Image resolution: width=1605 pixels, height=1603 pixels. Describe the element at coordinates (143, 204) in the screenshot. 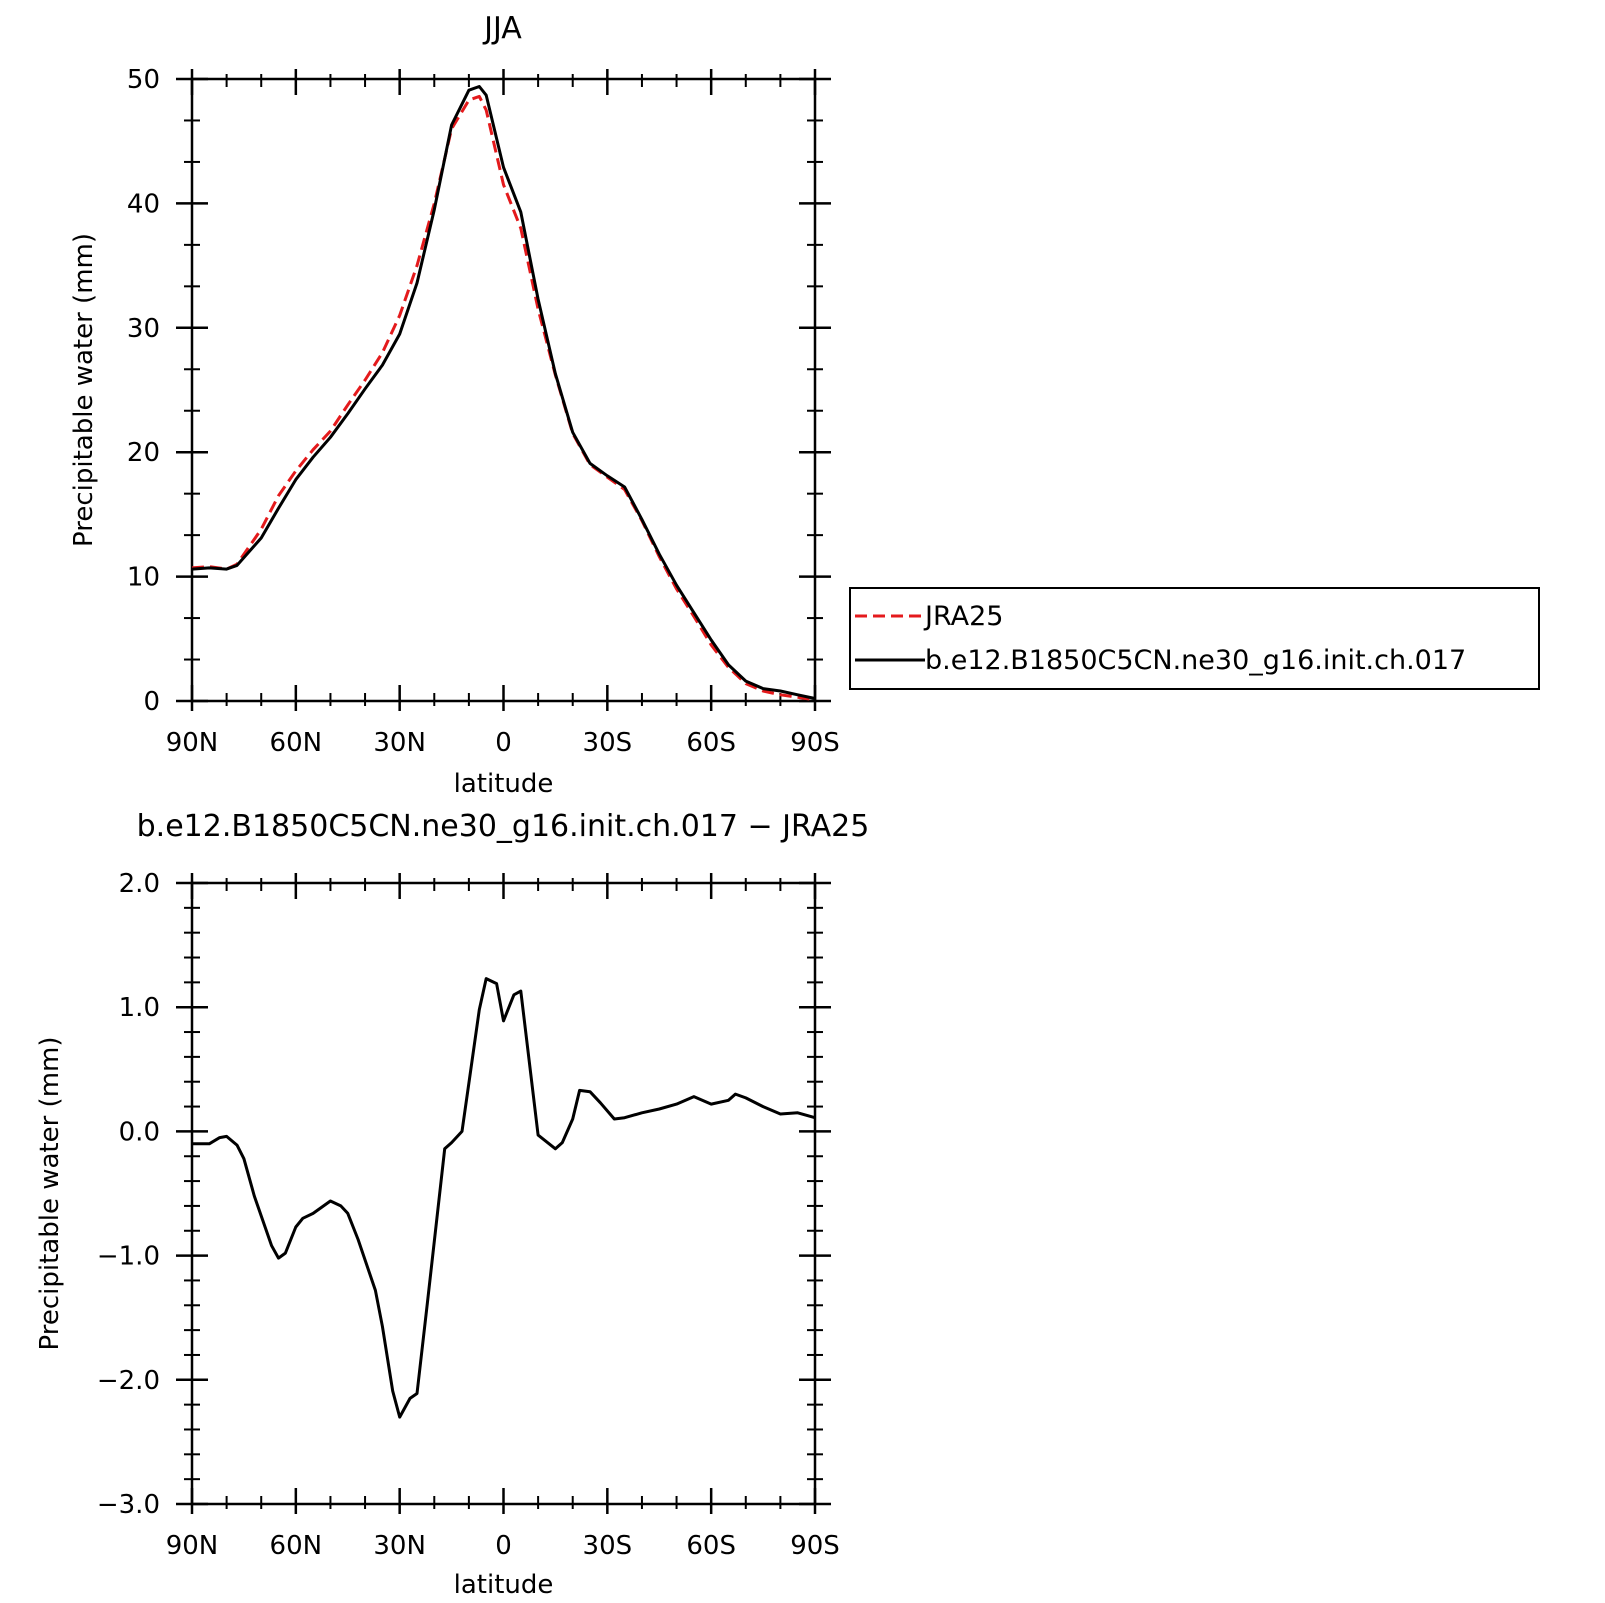

I see `y-tick-label: 40` at that location.